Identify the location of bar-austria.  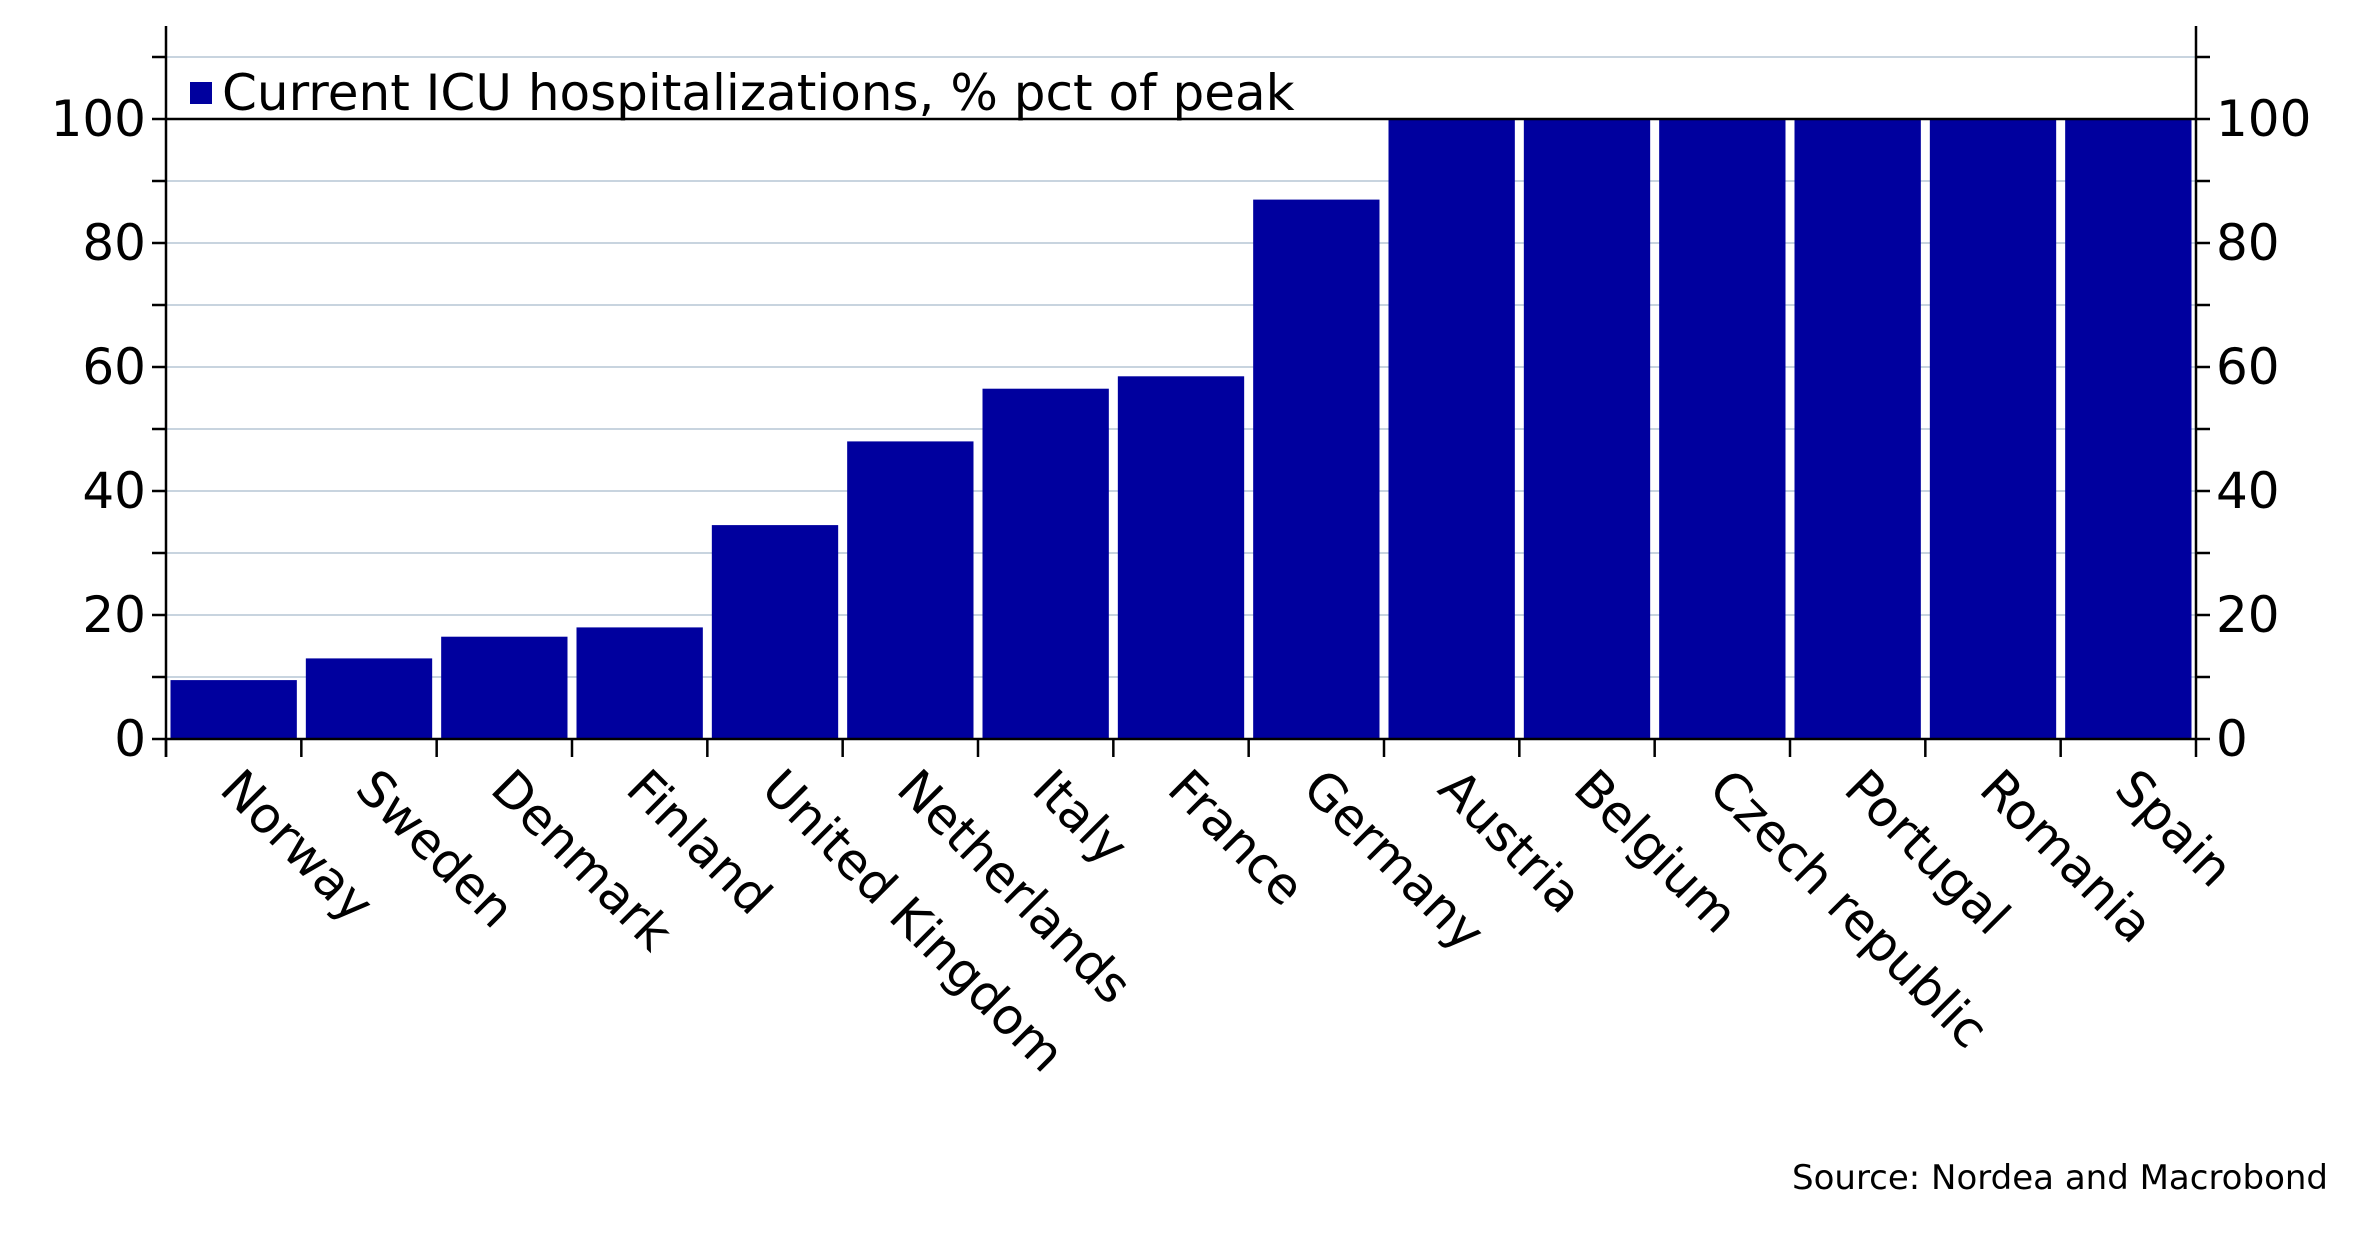
(1451, 429).